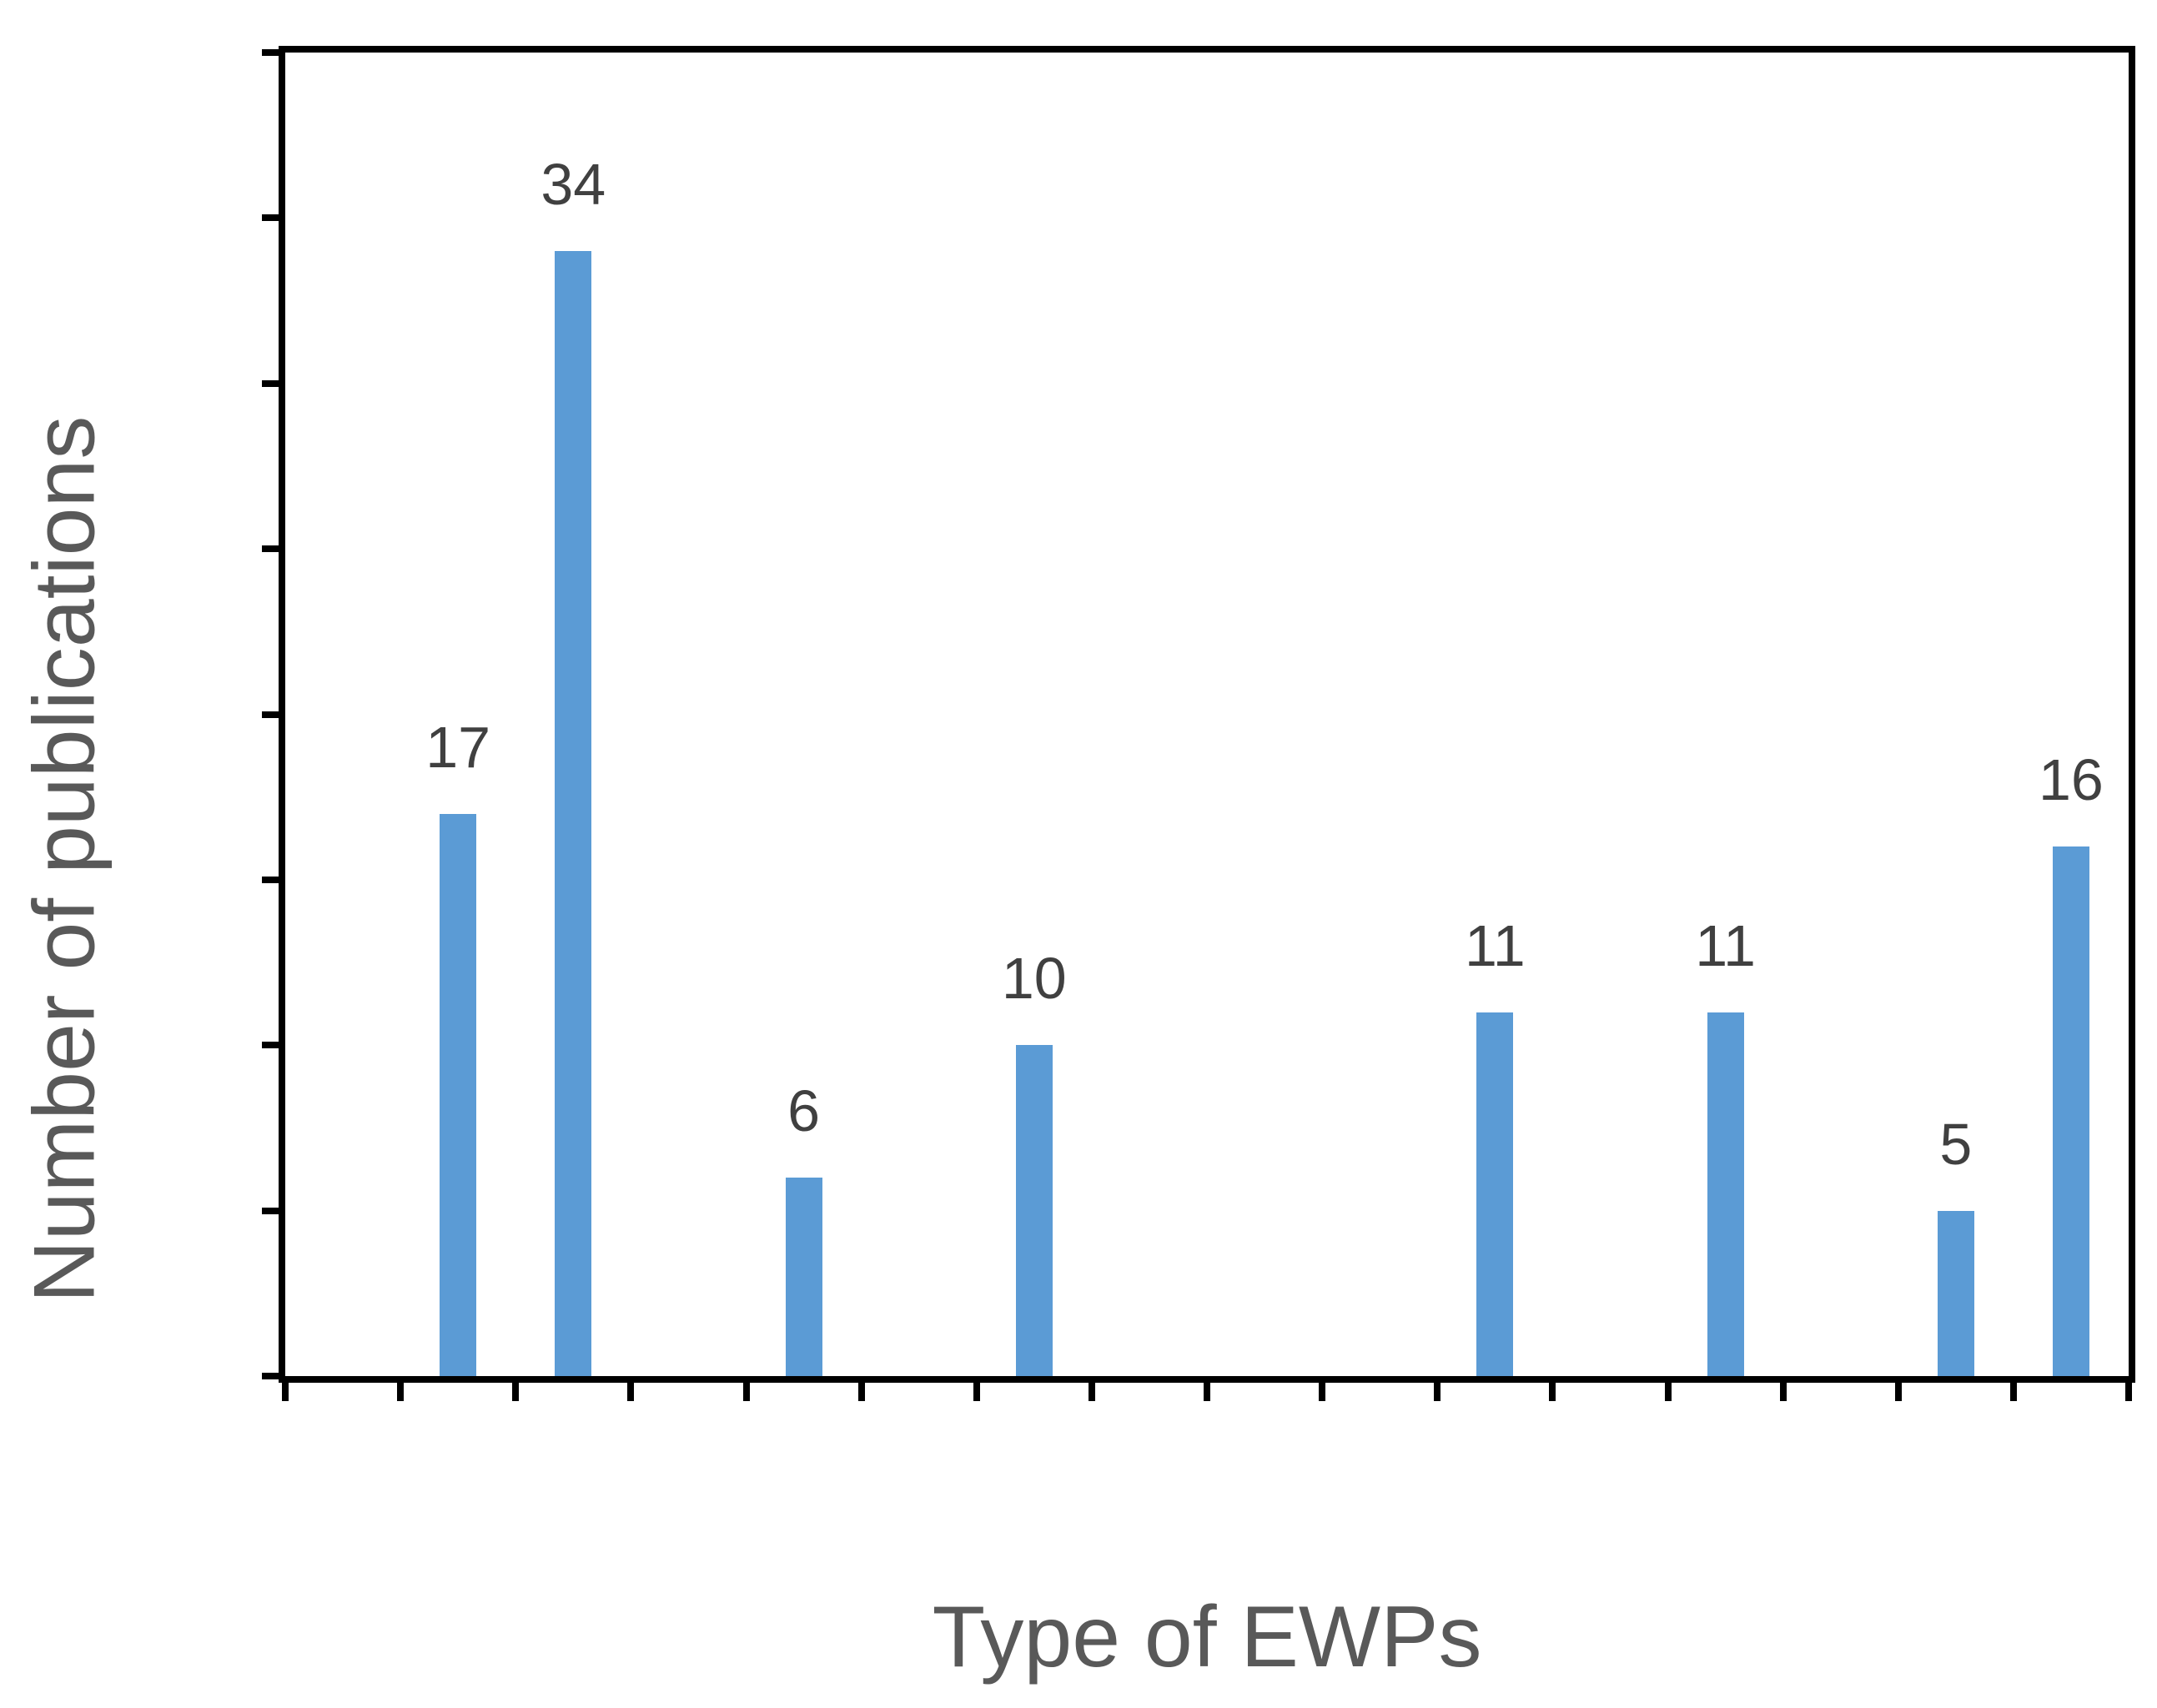  Describe the element at coordinates (2071, 780) in the screenshot. I see `bar-value-label: 16` at that location.